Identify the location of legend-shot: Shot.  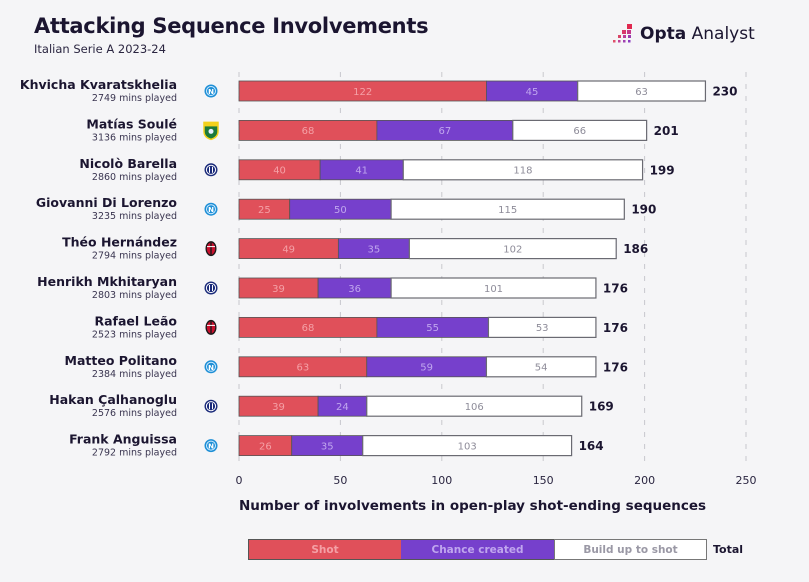
(324, 549).